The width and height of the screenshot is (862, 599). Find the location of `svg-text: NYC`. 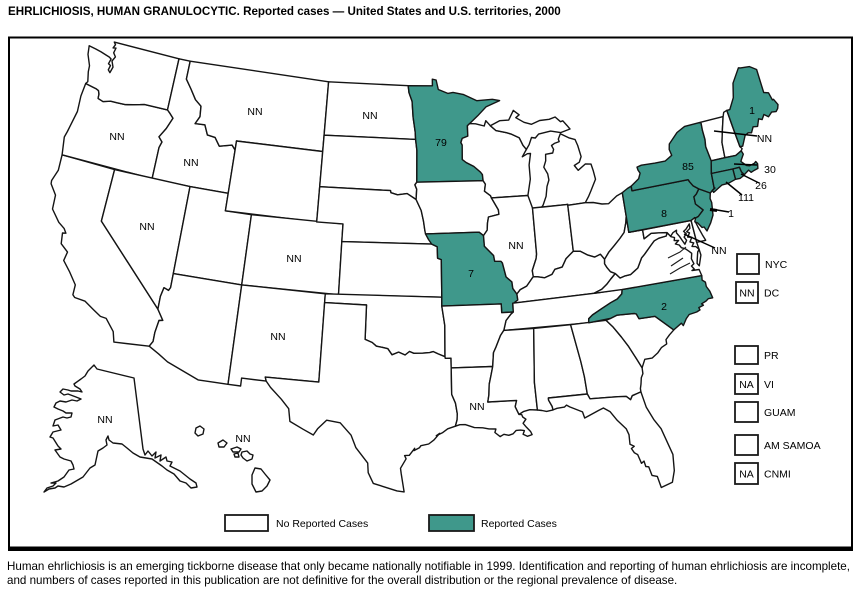

svg-text: NYC is located at coordinates (776, 265).